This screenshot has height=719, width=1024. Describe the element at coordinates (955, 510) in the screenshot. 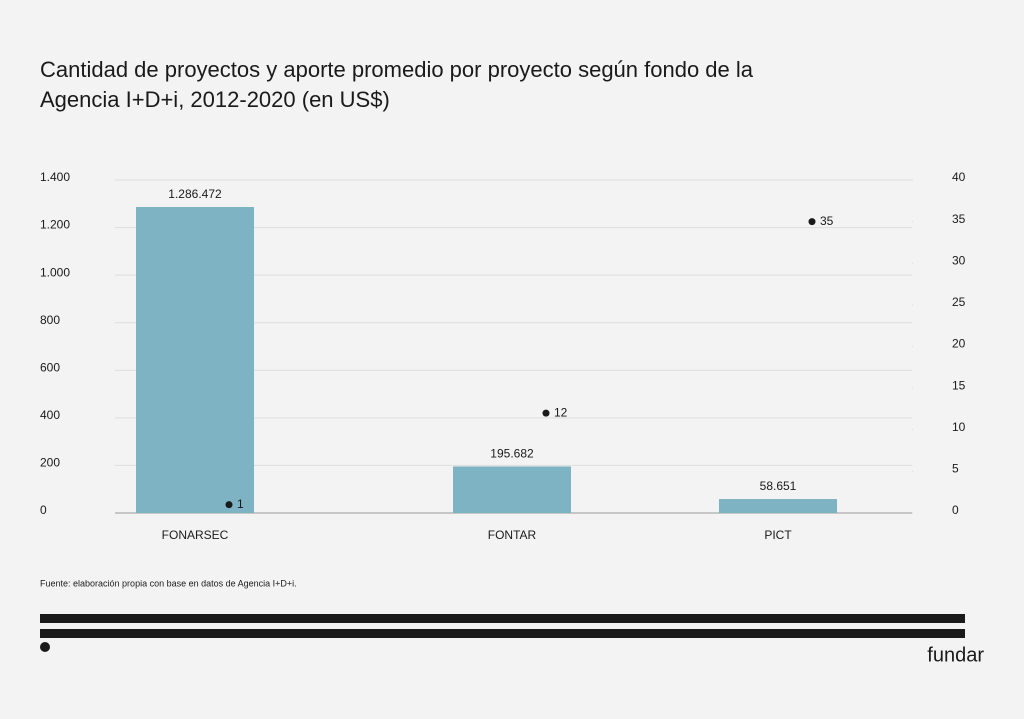

I see `y2-tick-label: 0` at that location.